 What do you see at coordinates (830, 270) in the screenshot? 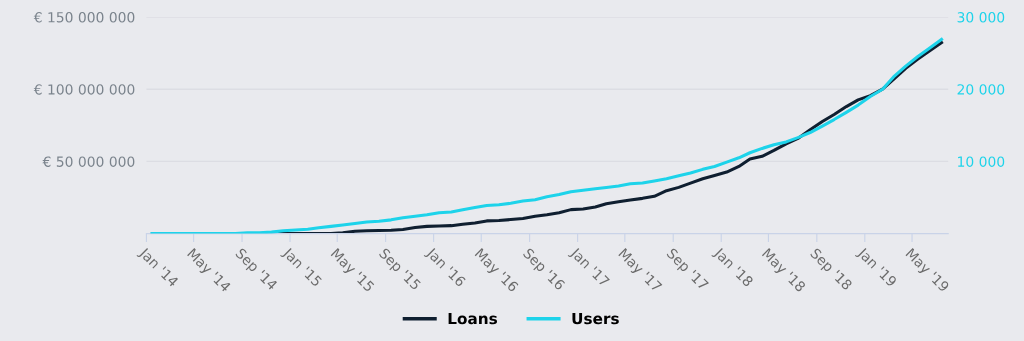
I see `x-tick-label: Sep '18` at bounding box center [830, 270].